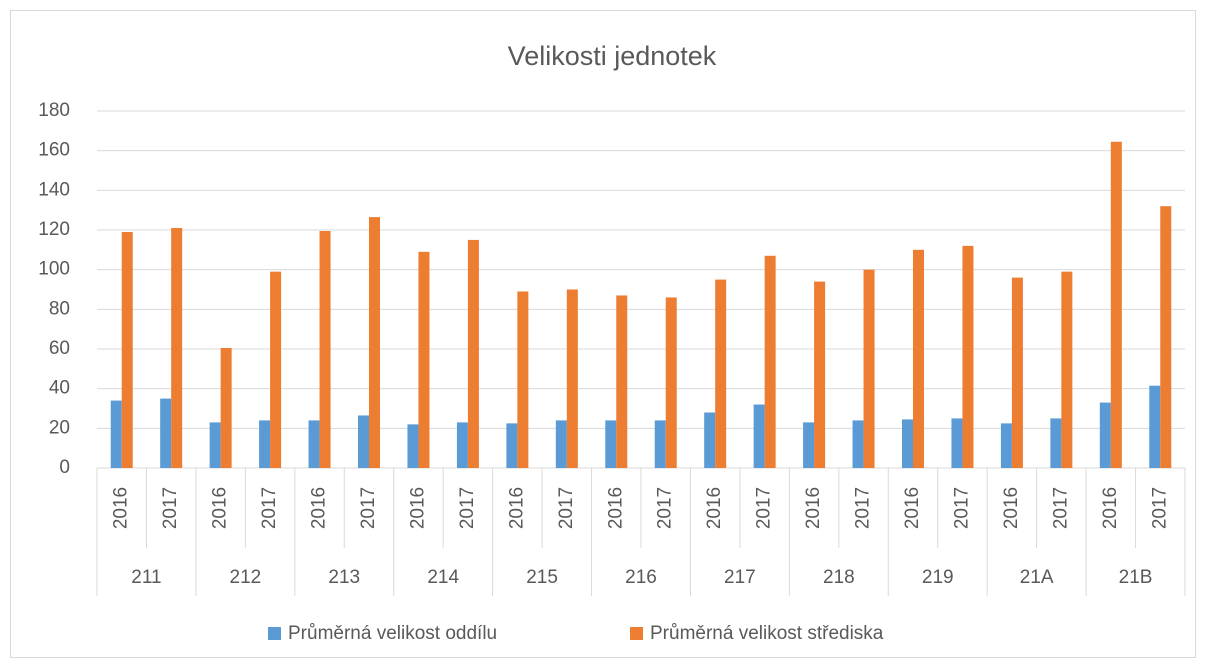  I want to click on y-tick-label: 140, so click(54, 189).